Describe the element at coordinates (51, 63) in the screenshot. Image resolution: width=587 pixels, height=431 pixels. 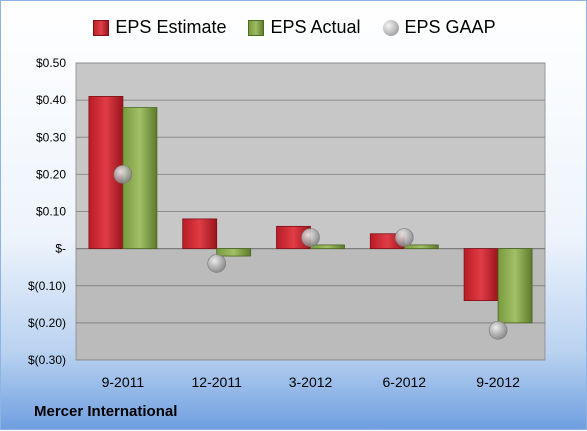
I see `y-tick-label: $0.50` at that location.